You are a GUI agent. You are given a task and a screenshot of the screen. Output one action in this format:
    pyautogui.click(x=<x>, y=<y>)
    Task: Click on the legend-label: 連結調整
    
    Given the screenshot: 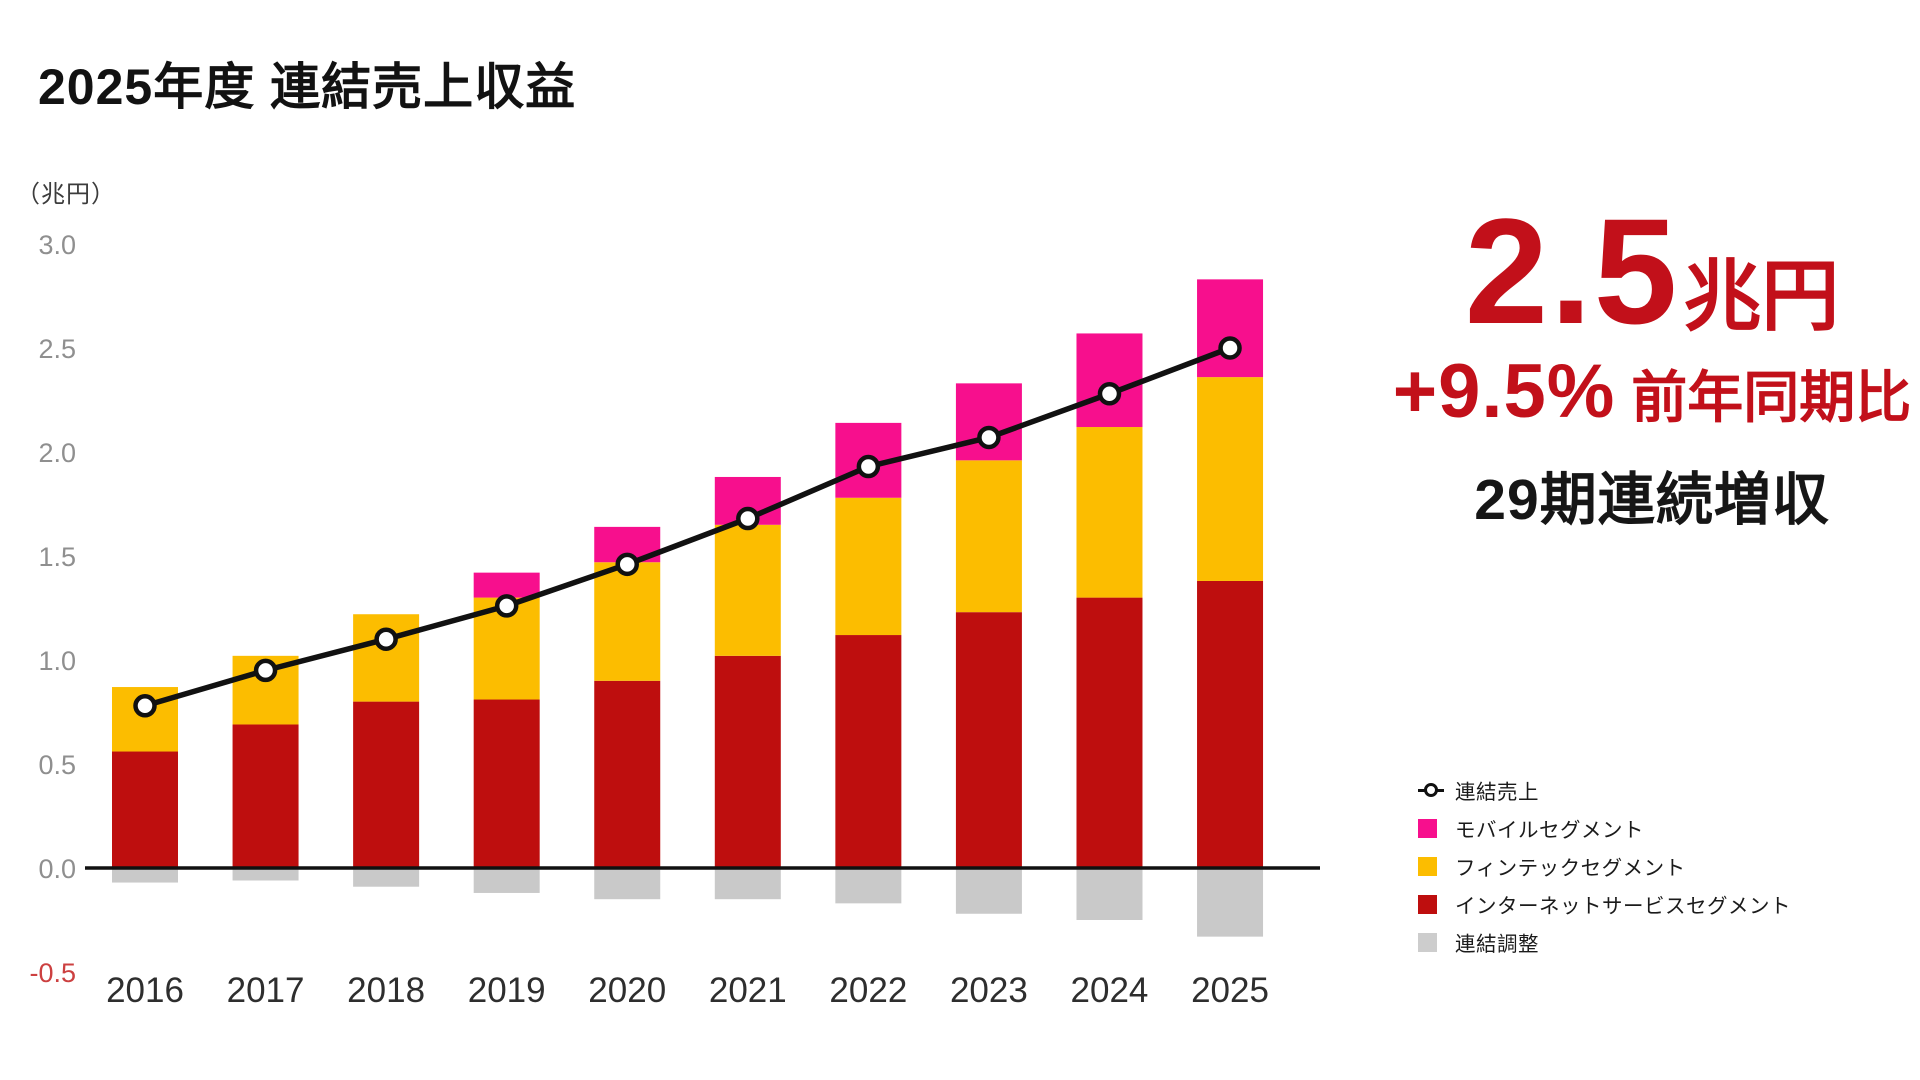 What is the action you would take?
    pyautogui.click(x=1497, y=944)
    